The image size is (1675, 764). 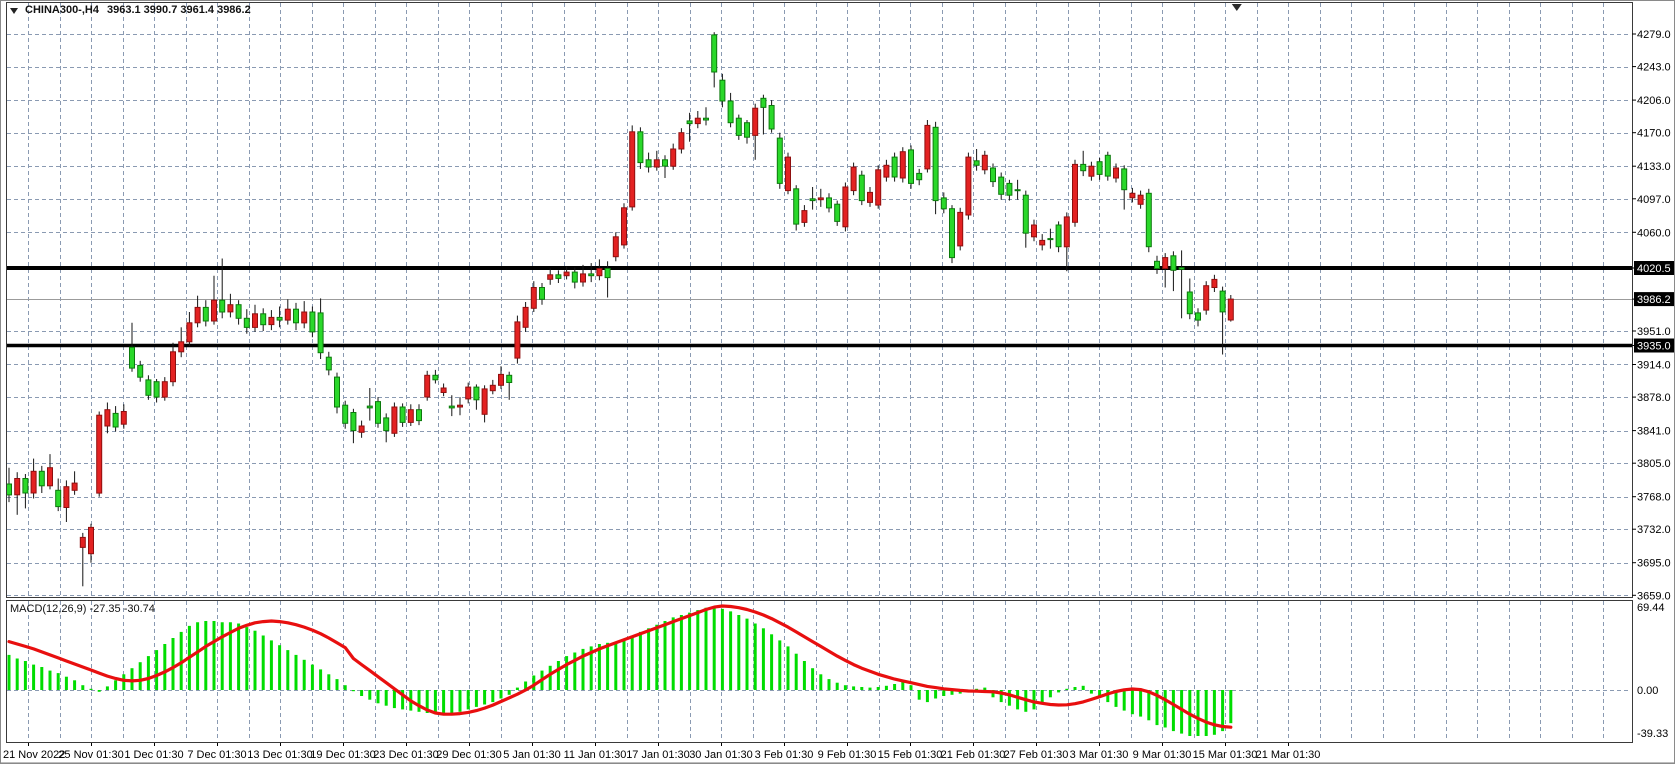 I want to click on time-axis-label: 30 Jan 01:30, so click(x=721, y=755).